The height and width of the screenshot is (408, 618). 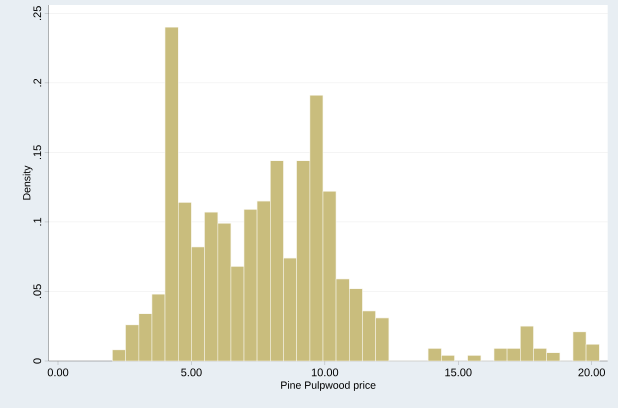 I want to click on y-tick-label: .1, so click(x=38, y=222).